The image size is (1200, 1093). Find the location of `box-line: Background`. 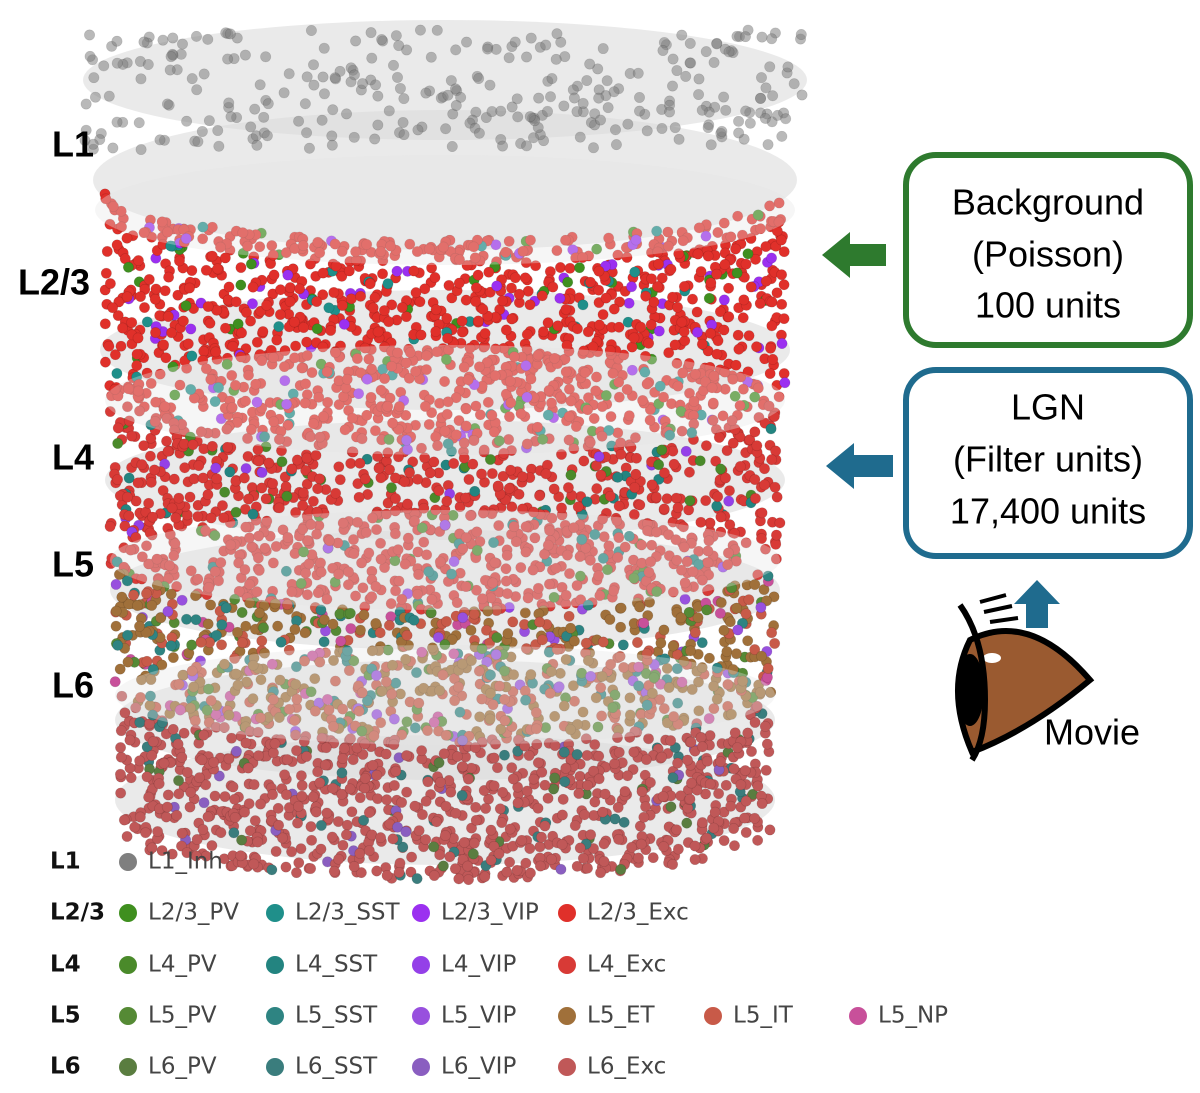

box-line: Background is located at coordinates (1048, 202).